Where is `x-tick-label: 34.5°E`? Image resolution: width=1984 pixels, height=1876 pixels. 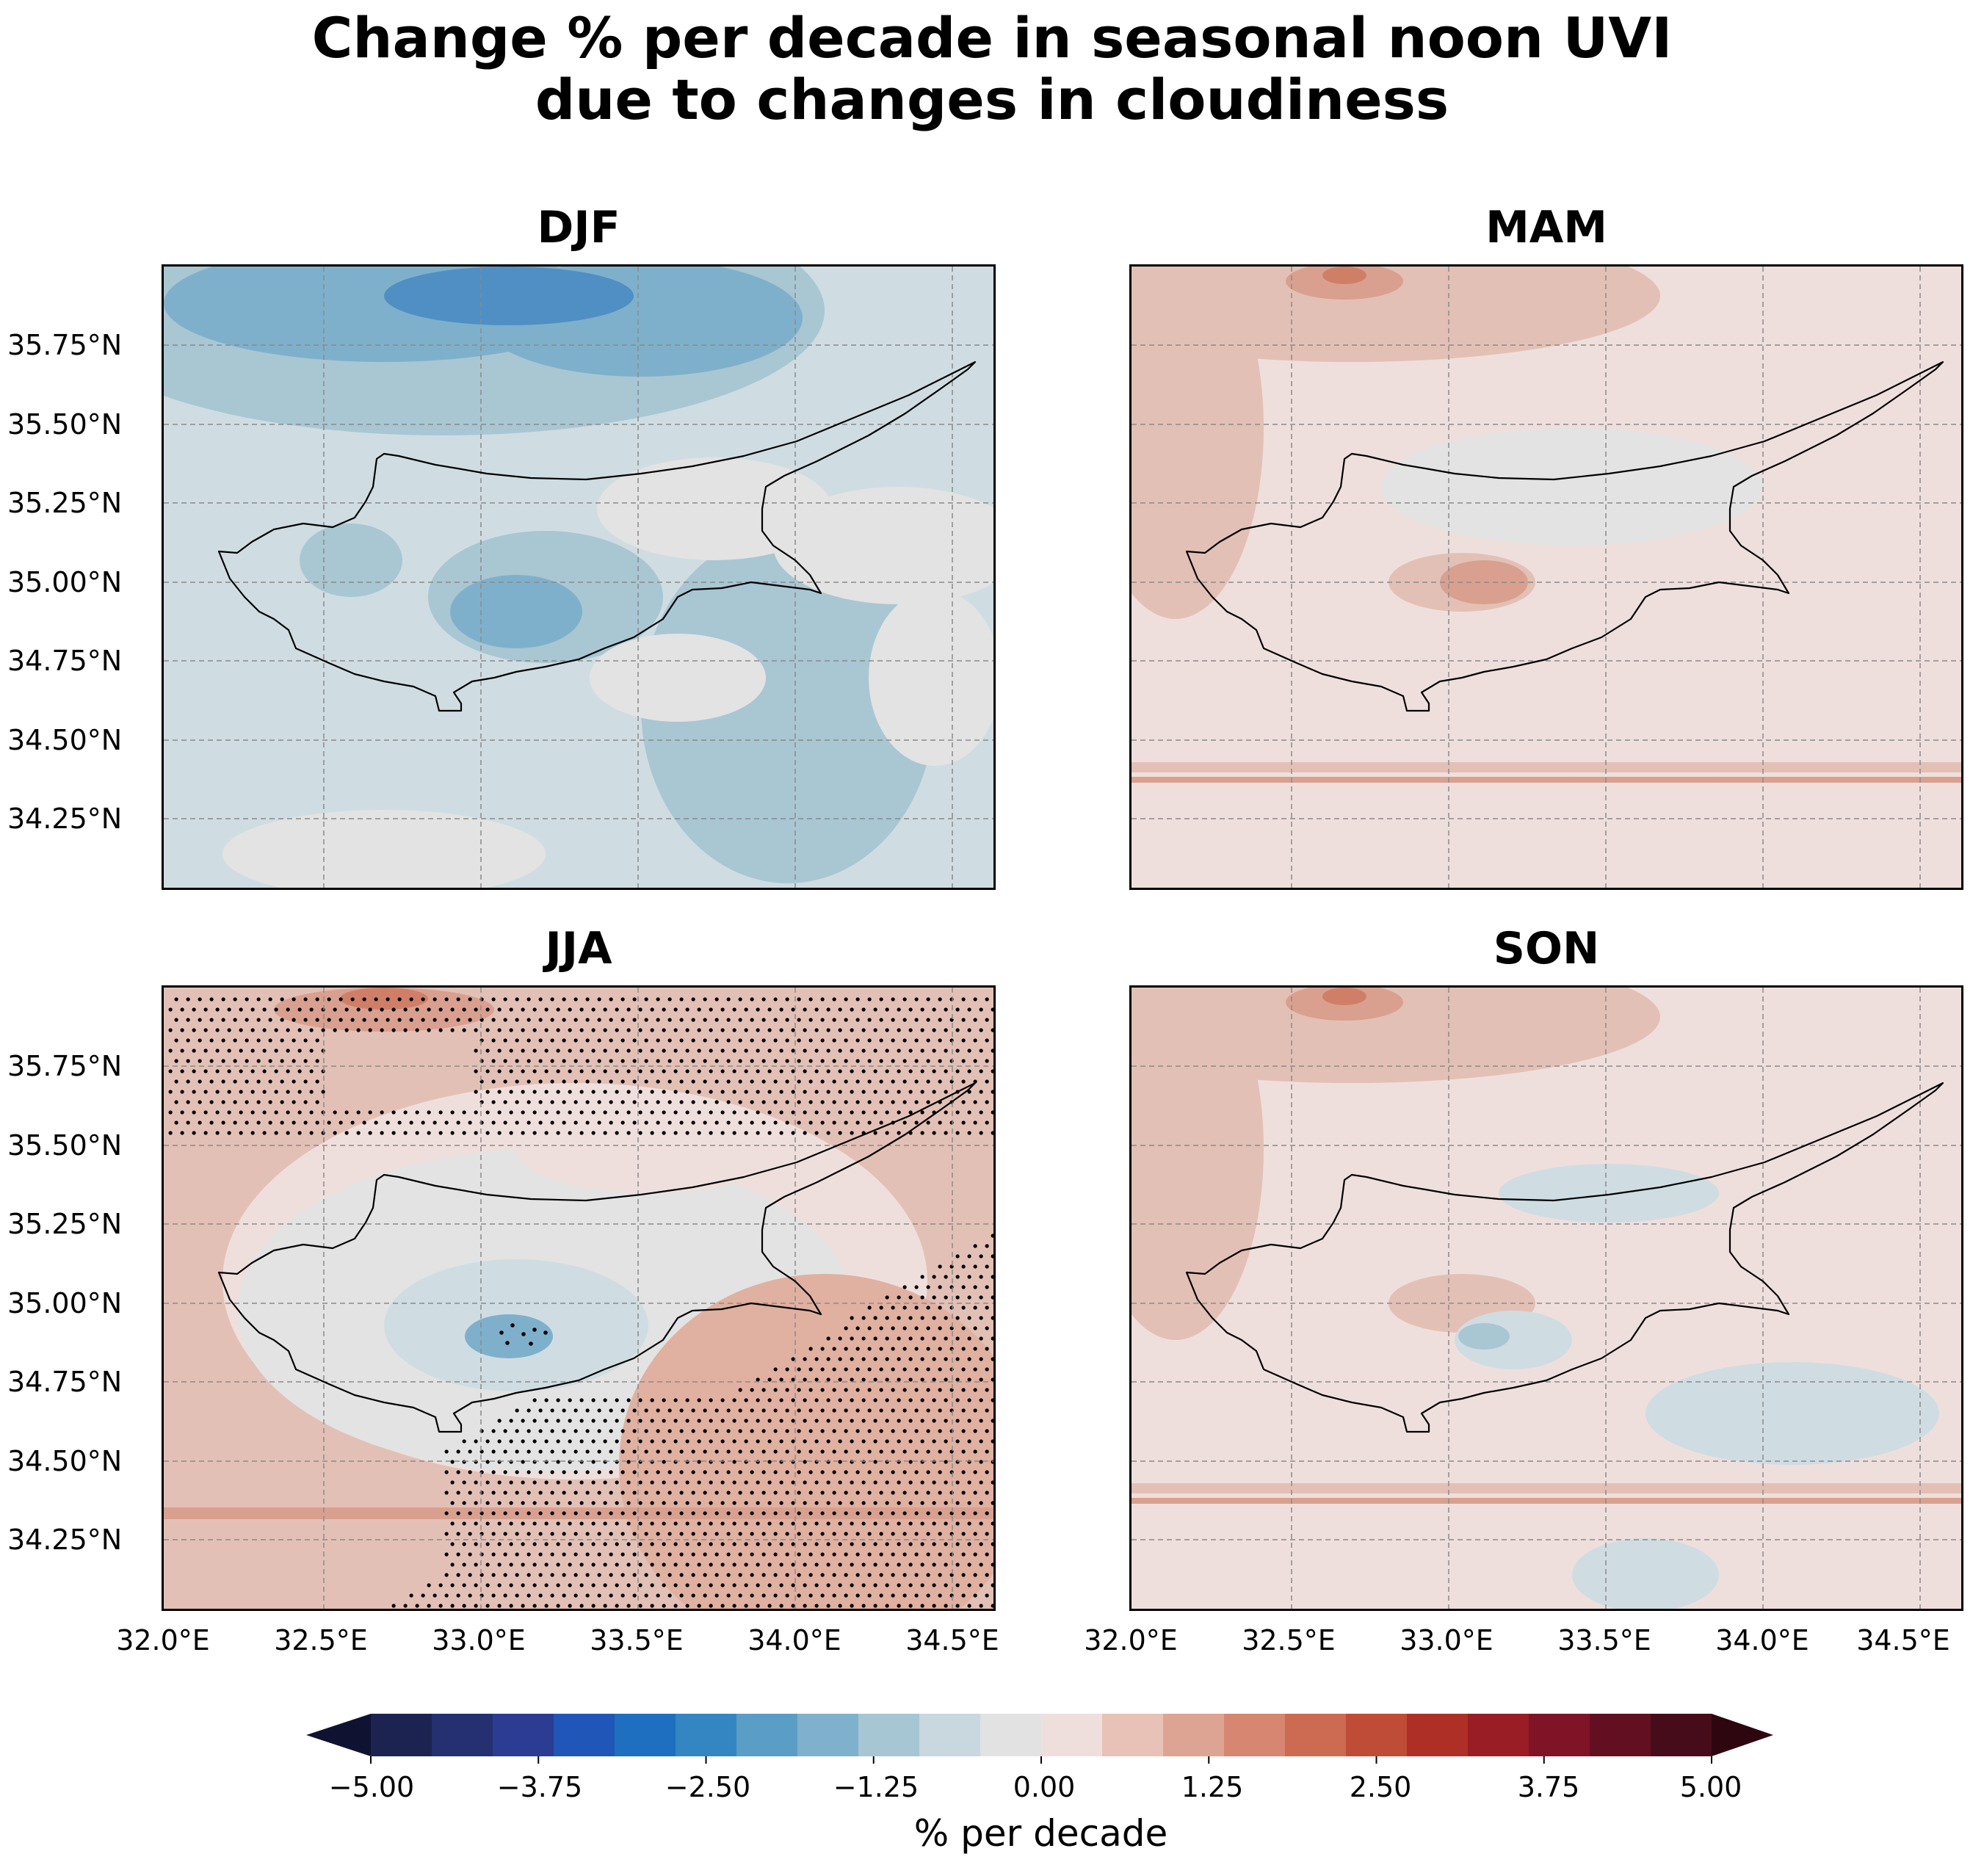
x-tick-label: 34.5°E is located at coordinates (1903, 1640).